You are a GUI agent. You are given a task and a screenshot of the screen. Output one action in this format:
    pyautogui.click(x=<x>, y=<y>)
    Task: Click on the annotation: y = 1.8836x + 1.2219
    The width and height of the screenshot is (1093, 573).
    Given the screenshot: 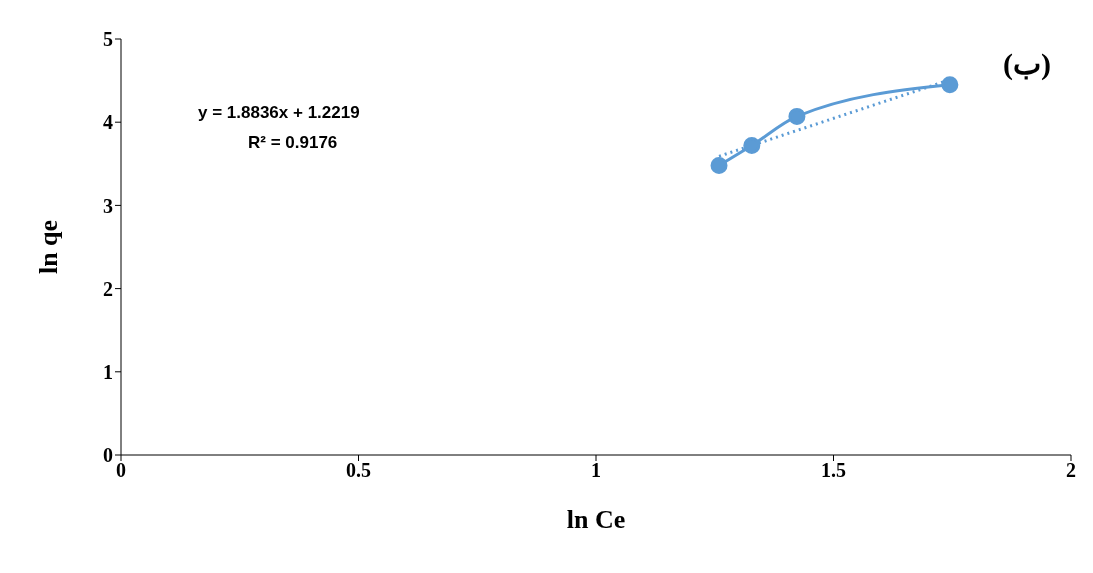 What is the action you would take?
    pyautogui.click(x=279, y=113)
    